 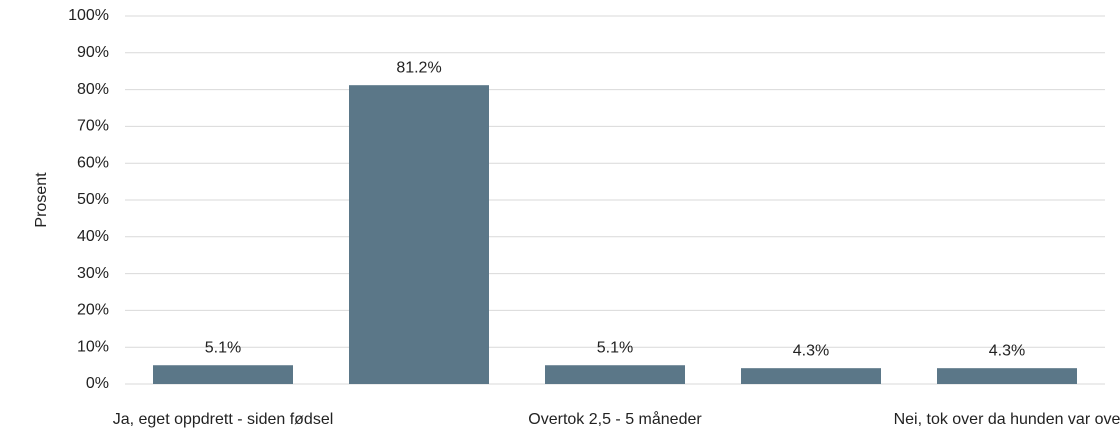 I want to click on y-tick-label: 100%, so click(x=88, y=15).